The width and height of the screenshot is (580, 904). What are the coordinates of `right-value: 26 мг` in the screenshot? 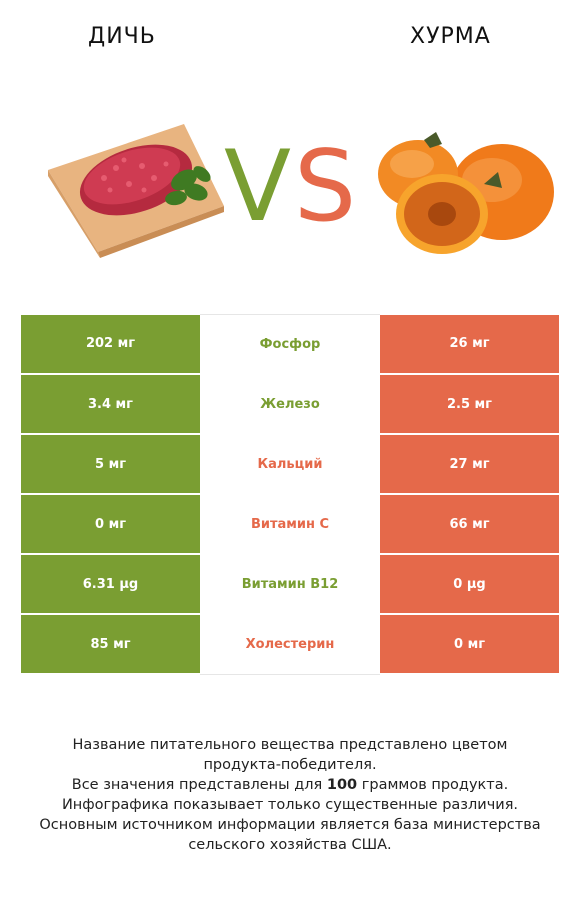 It's located at (469, 344).